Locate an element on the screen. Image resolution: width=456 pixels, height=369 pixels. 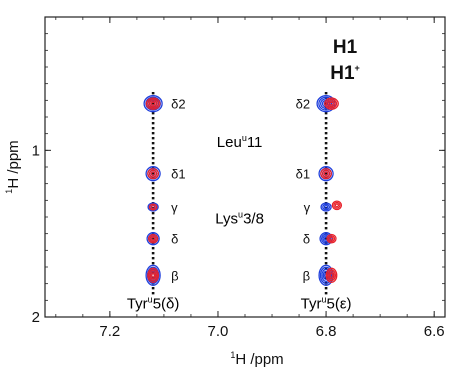
x-tick-label: 6.8 is located at coordinates (326, 331).